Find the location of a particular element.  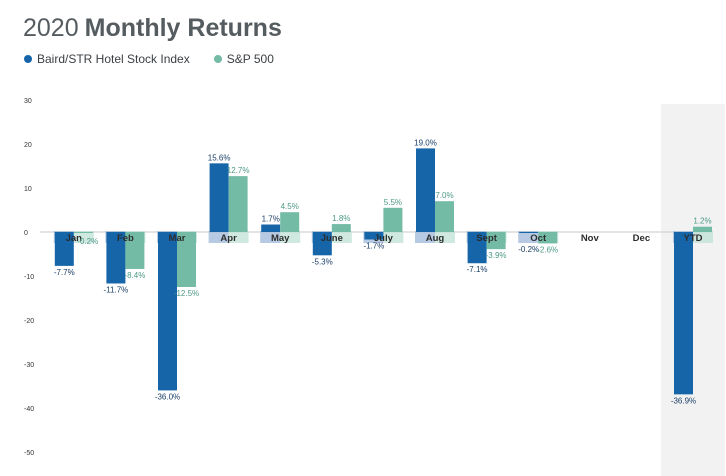

data-label-hotel-index: 19.0% is located at coordinates (425, 142).